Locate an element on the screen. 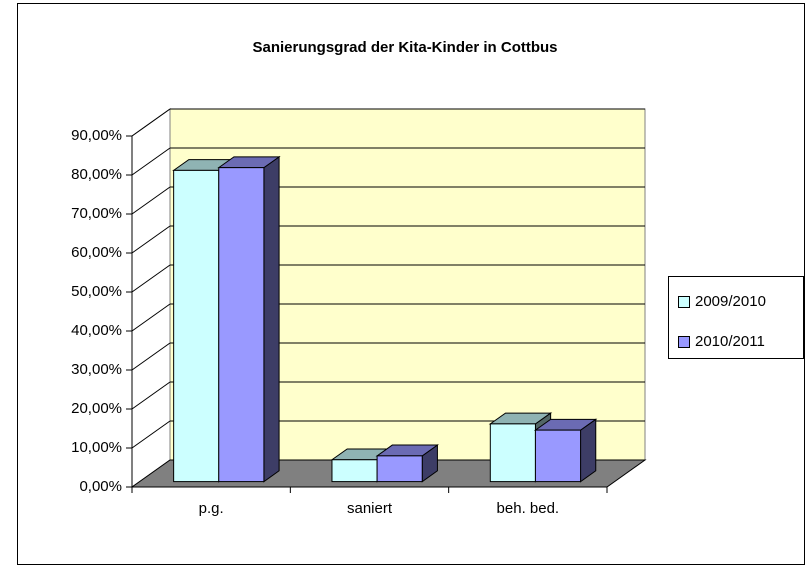 This screenshot has height=567, width=810. y-tick-label: 40,00% is located at coordinates (96, 330).